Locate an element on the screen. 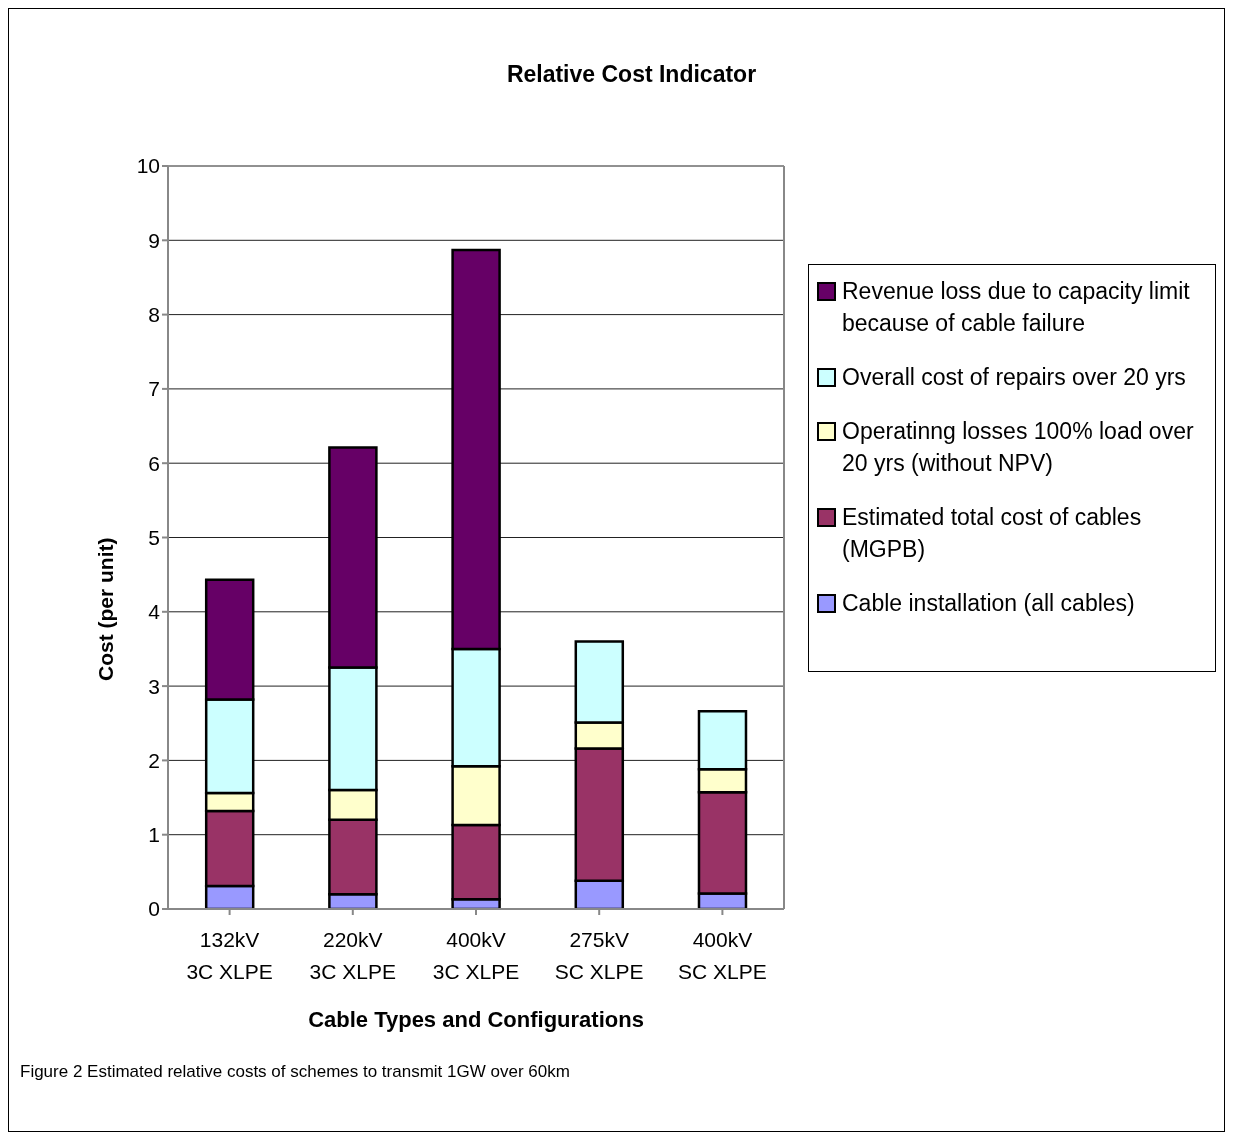  y-axis-title: Cost (per unit) is located at coordinates (106, 609).